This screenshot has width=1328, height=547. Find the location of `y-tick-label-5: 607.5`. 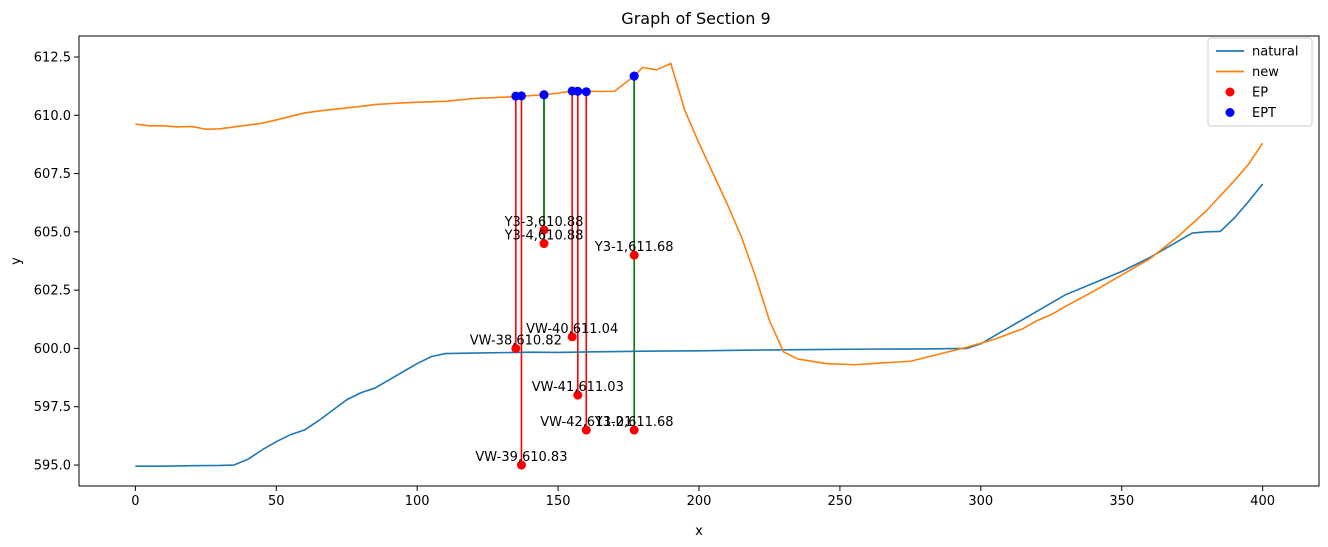

y-tick-label-5: 607.5 is located at coordinates (52, 174).